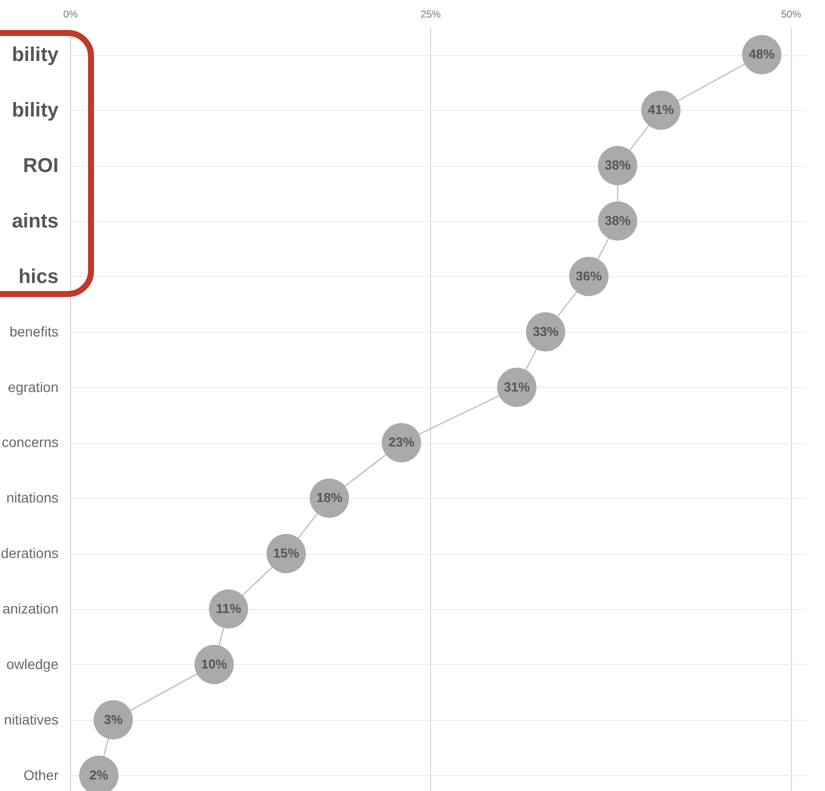 This screenshot has height=791, width=825. I want to click on x-tick-label: 0%, so click(70, 15).